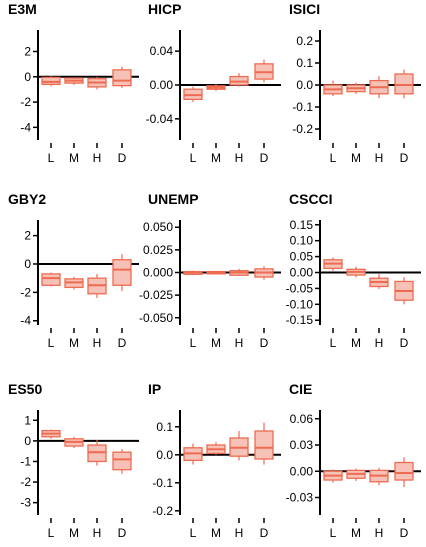  What do you see at coordinates (353, 270) in the screenshot?
I see `panel-cscci: CSCCI 0.15 0.10 0.05 0.00-0.05 -0.10 -0.15 L M H D` at bounding box center [353, 270].